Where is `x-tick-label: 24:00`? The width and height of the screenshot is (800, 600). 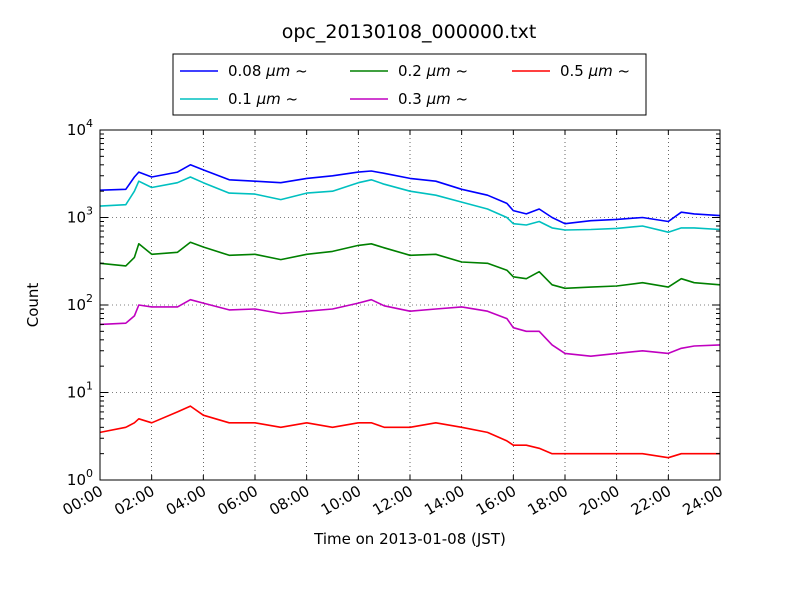
x-tick-label: 24:00 is located at coordinates (703, 500).